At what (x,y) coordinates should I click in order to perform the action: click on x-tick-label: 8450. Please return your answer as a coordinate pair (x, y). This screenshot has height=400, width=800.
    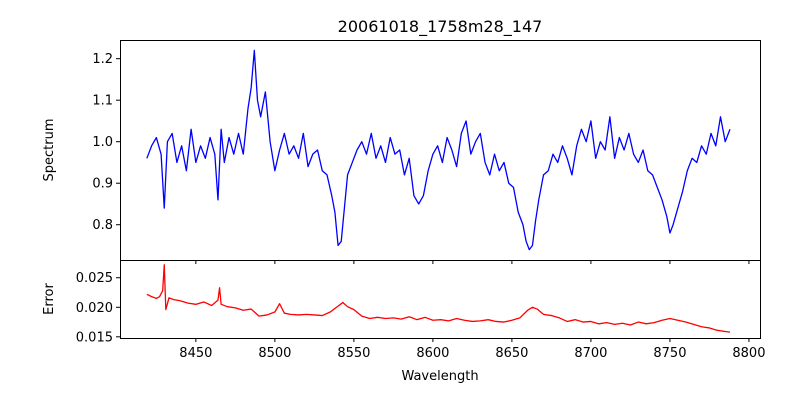
    Looking at the image, I should click on (195, 353).